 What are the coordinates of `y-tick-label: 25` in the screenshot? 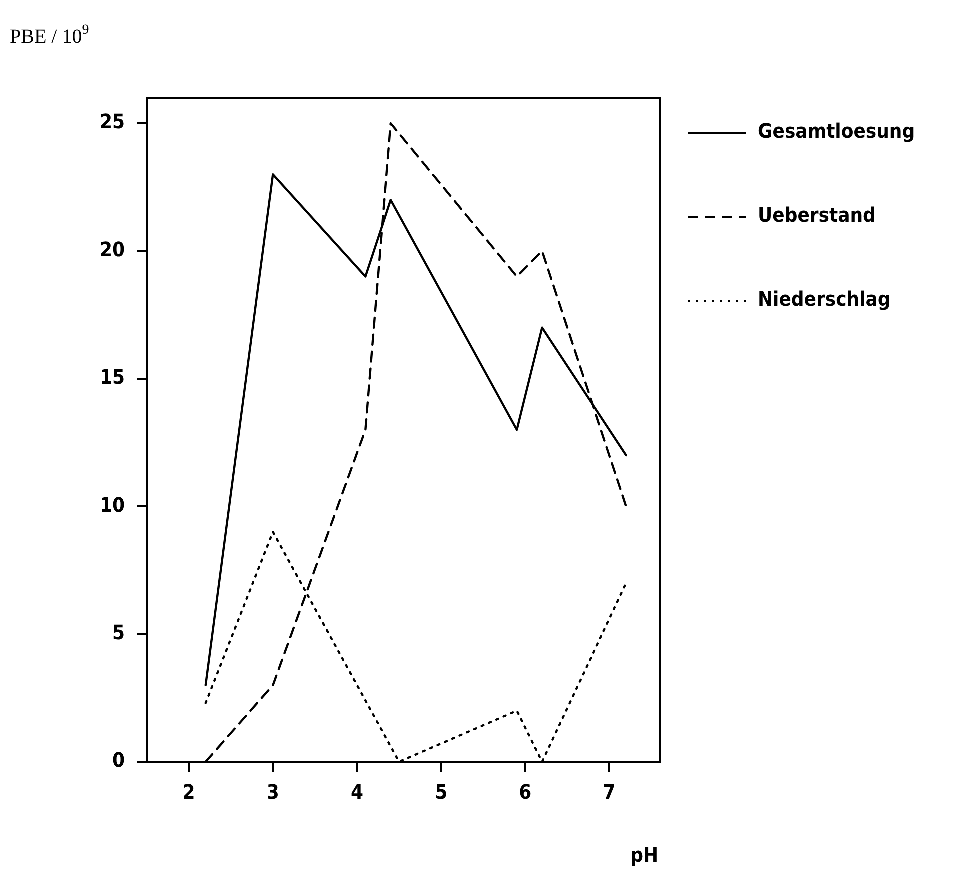 It's located at (112, 122).